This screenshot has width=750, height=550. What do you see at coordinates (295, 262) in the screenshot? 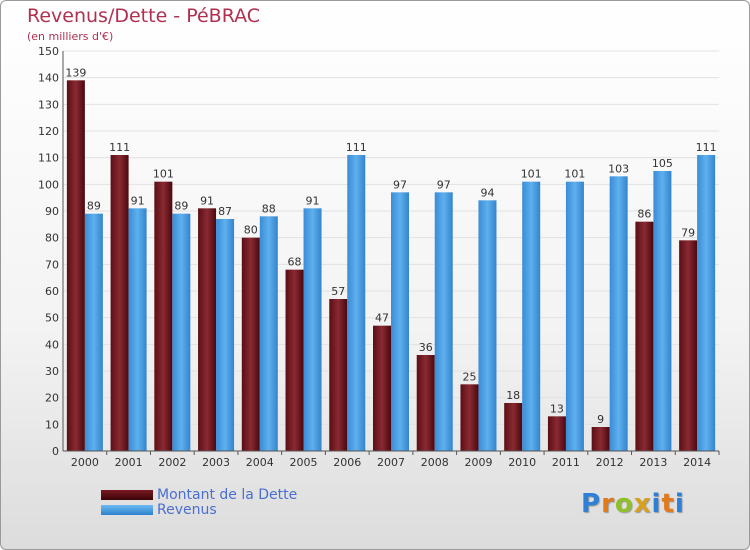
I see `value-label: 68` at bounding box center [295, 262].